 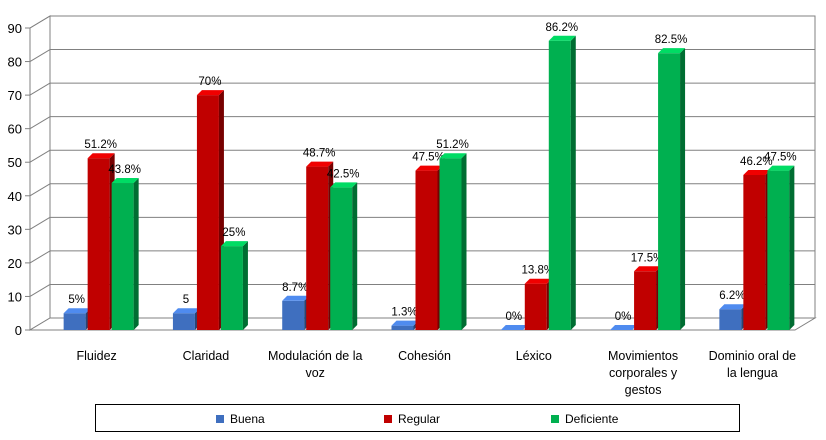 I want to click on data-label: 8.7%, so click(x=295, y=288).